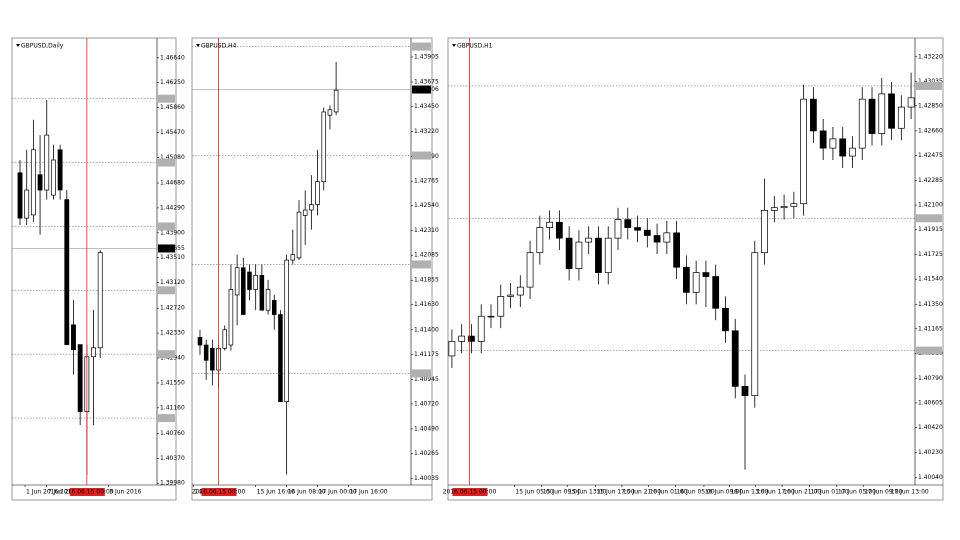 This screenshot has height=540, width=960. Describe the element at coordinates (930, 477) in the screenshot. I see `y-tick-label: 1.40040` at that location.